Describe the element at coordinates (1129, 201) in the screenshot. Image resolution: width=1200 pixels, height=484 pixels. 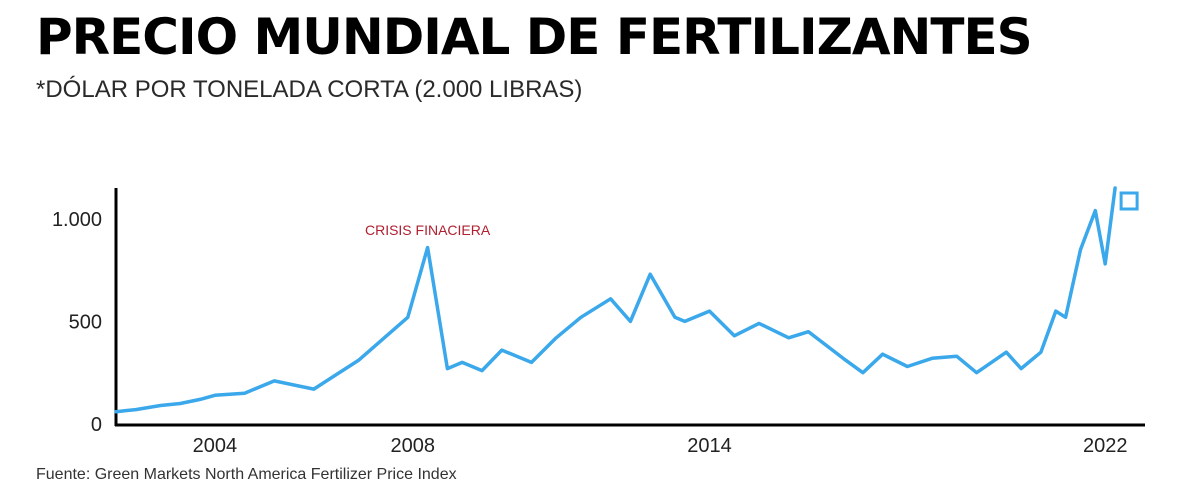
I see `last-point-marker` at that location.